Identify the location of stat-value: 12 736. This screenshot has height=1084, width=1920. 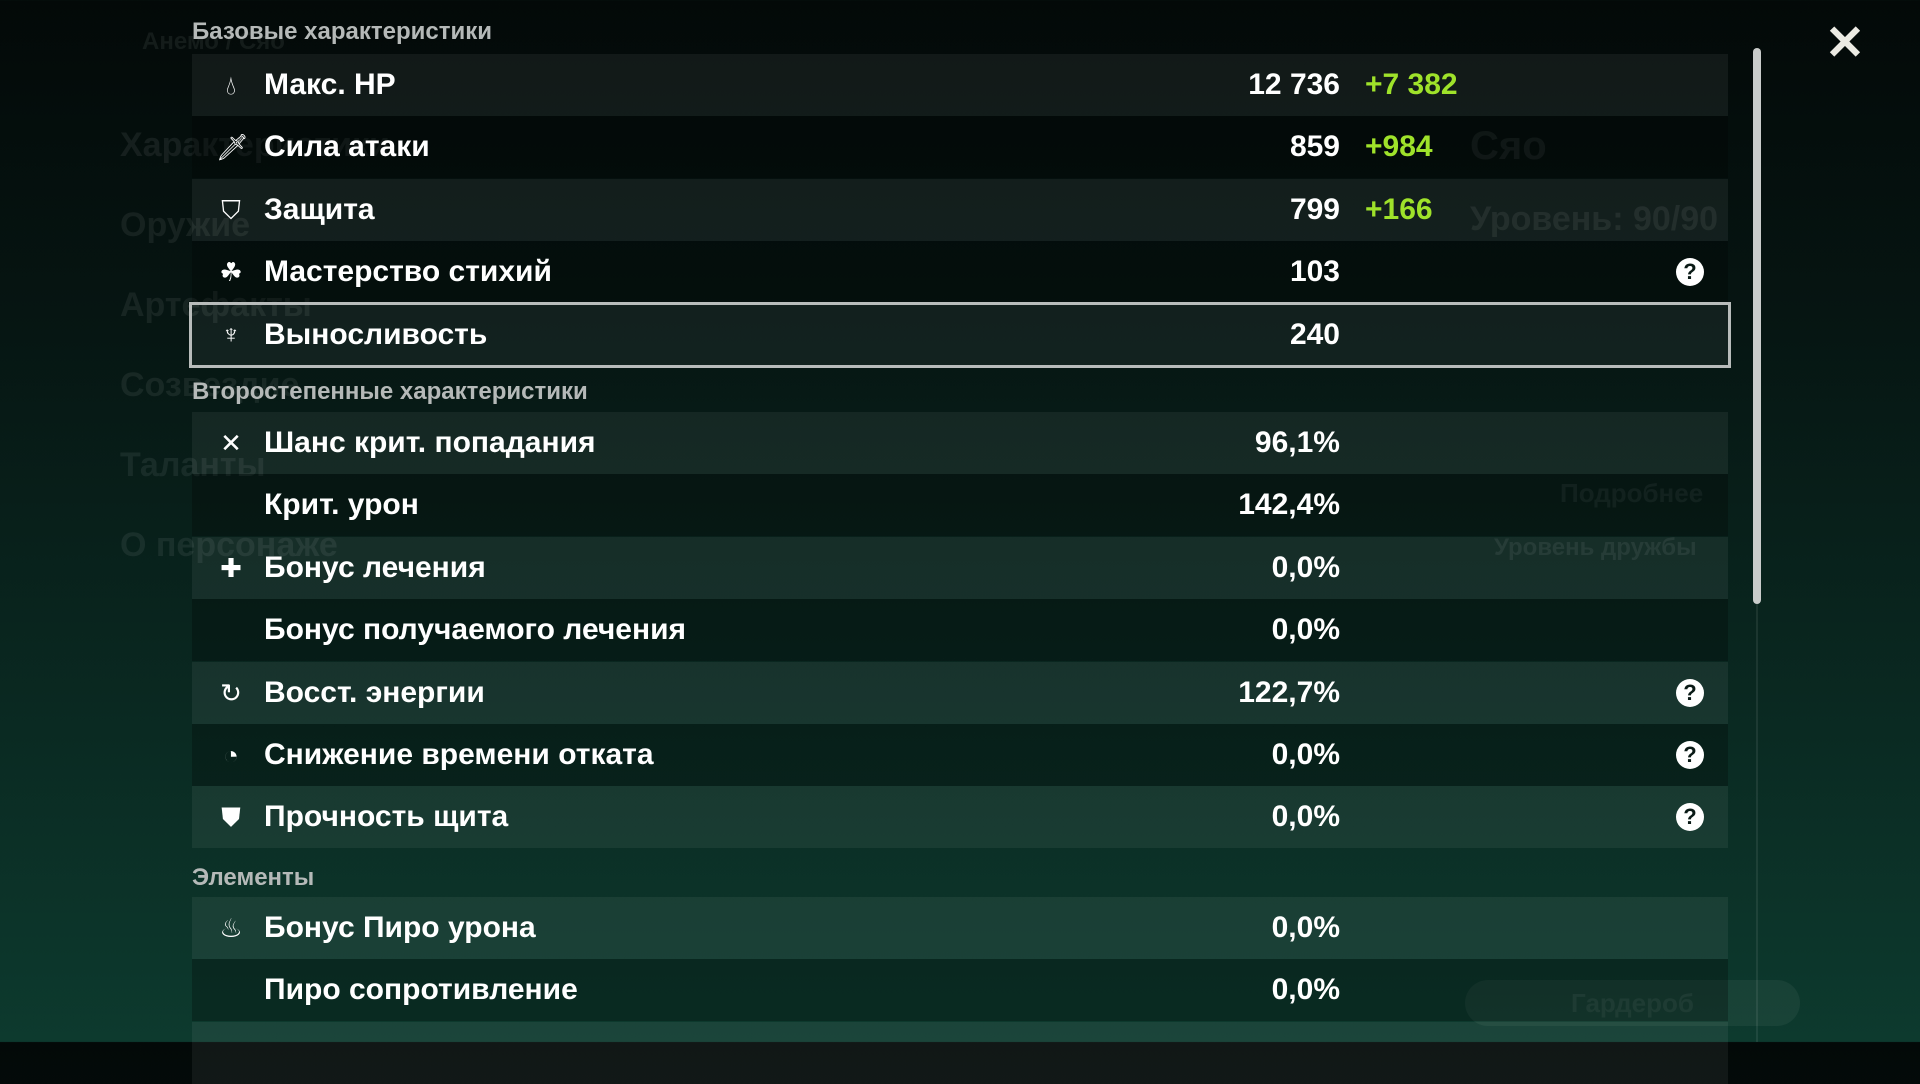
(1294, 84).